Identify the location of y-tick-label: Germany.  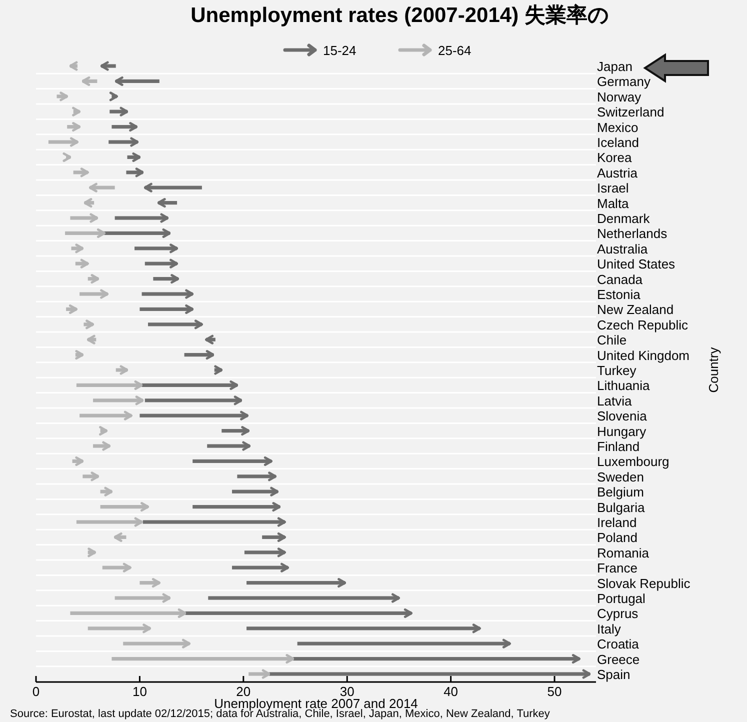
(624, 82).